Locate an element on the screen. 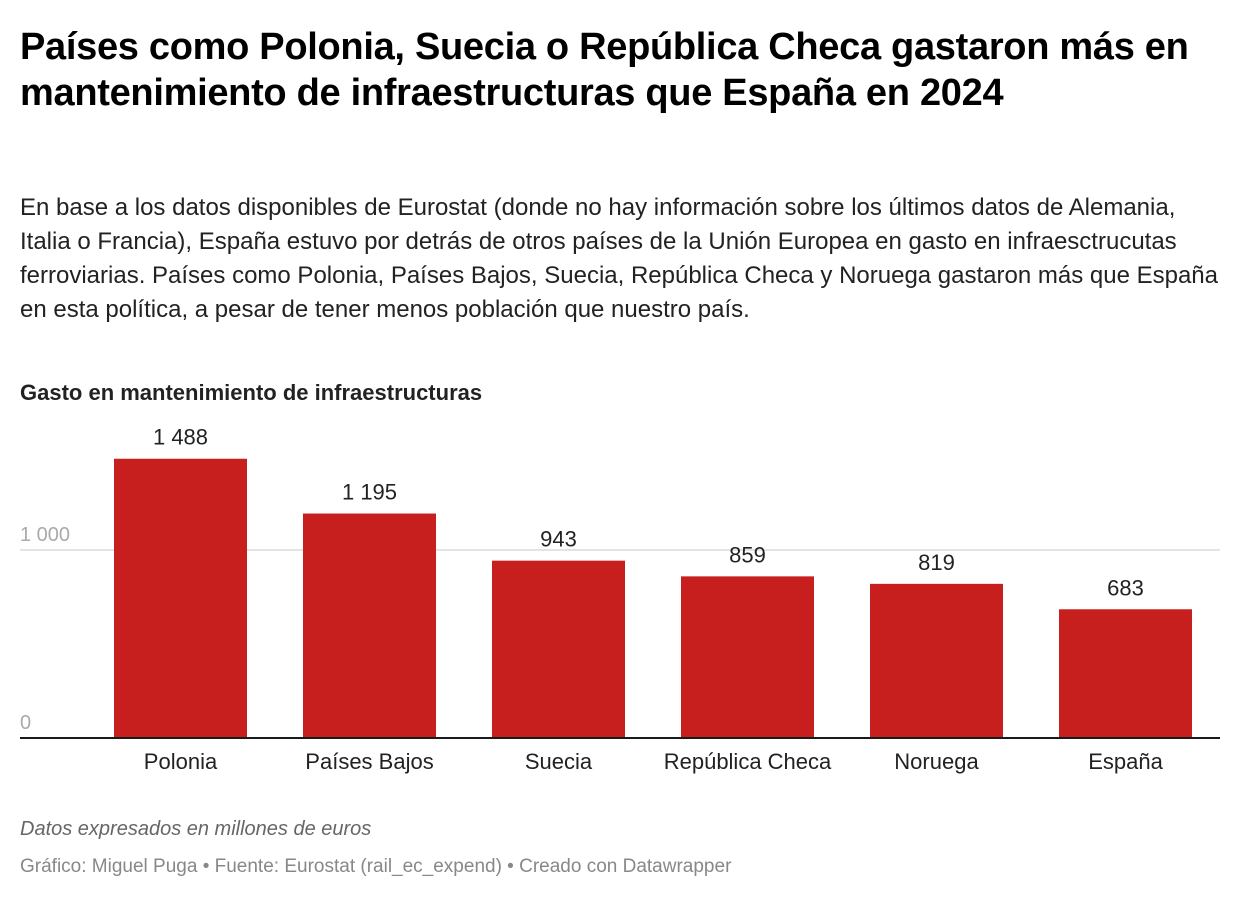  chart-notes: Datos expresados en millones de euros is located at coordinates (196, 829).